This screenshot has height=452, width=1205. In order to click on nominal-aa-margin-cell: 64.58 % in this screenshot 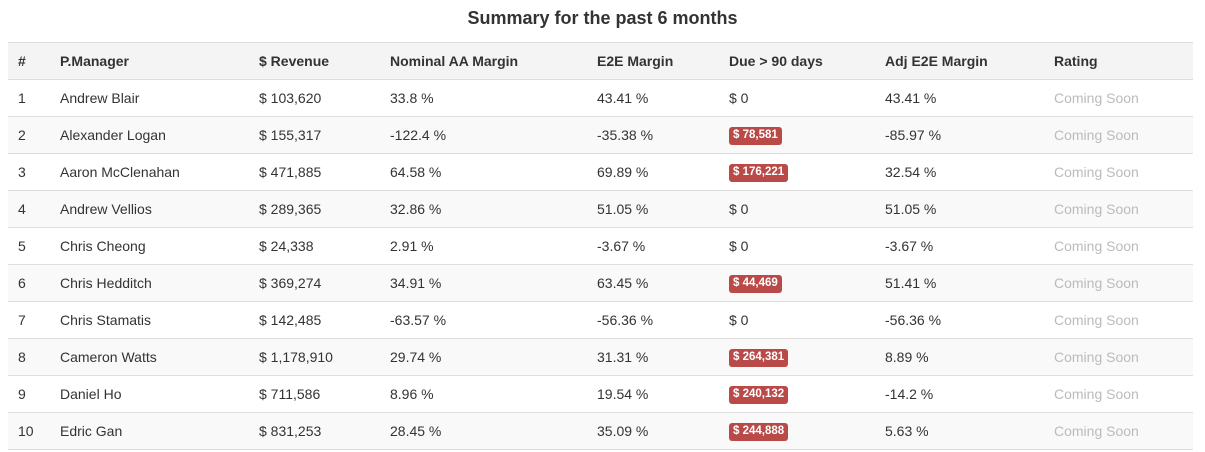, I will do `click(416, 172)`.